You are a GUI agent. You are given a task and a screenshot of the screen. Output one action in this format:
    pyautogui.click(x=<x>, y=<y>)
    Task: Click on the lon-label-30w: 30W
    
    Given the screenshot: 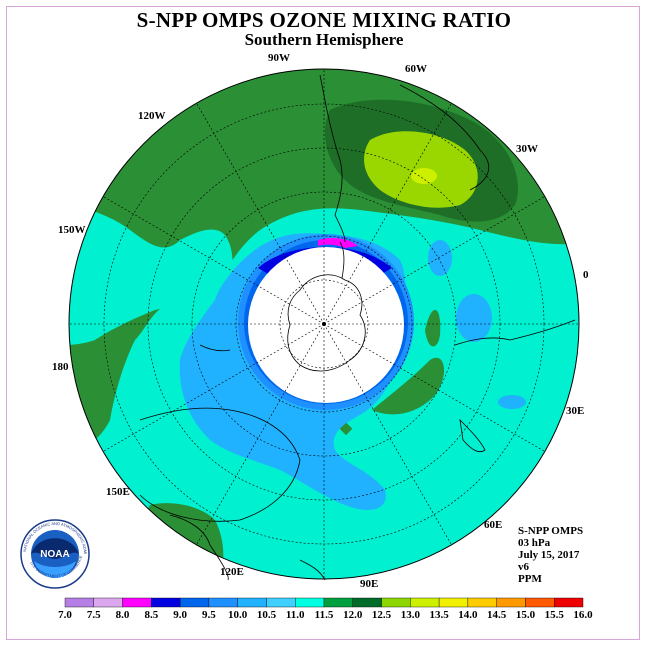 What is the action you would take?
    pyautogui.click(x=527, y=149)
    